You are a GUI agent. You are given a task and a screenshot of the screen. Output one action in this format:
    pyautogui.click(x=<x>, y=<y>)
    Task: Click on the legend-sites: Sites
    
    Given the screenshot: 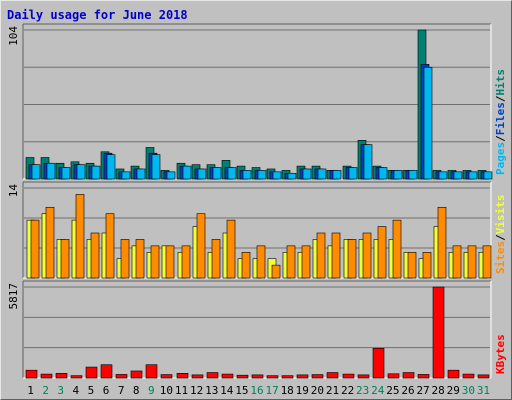 What is the action you would take?
    pyautogui.click(x=500, y=257)
    